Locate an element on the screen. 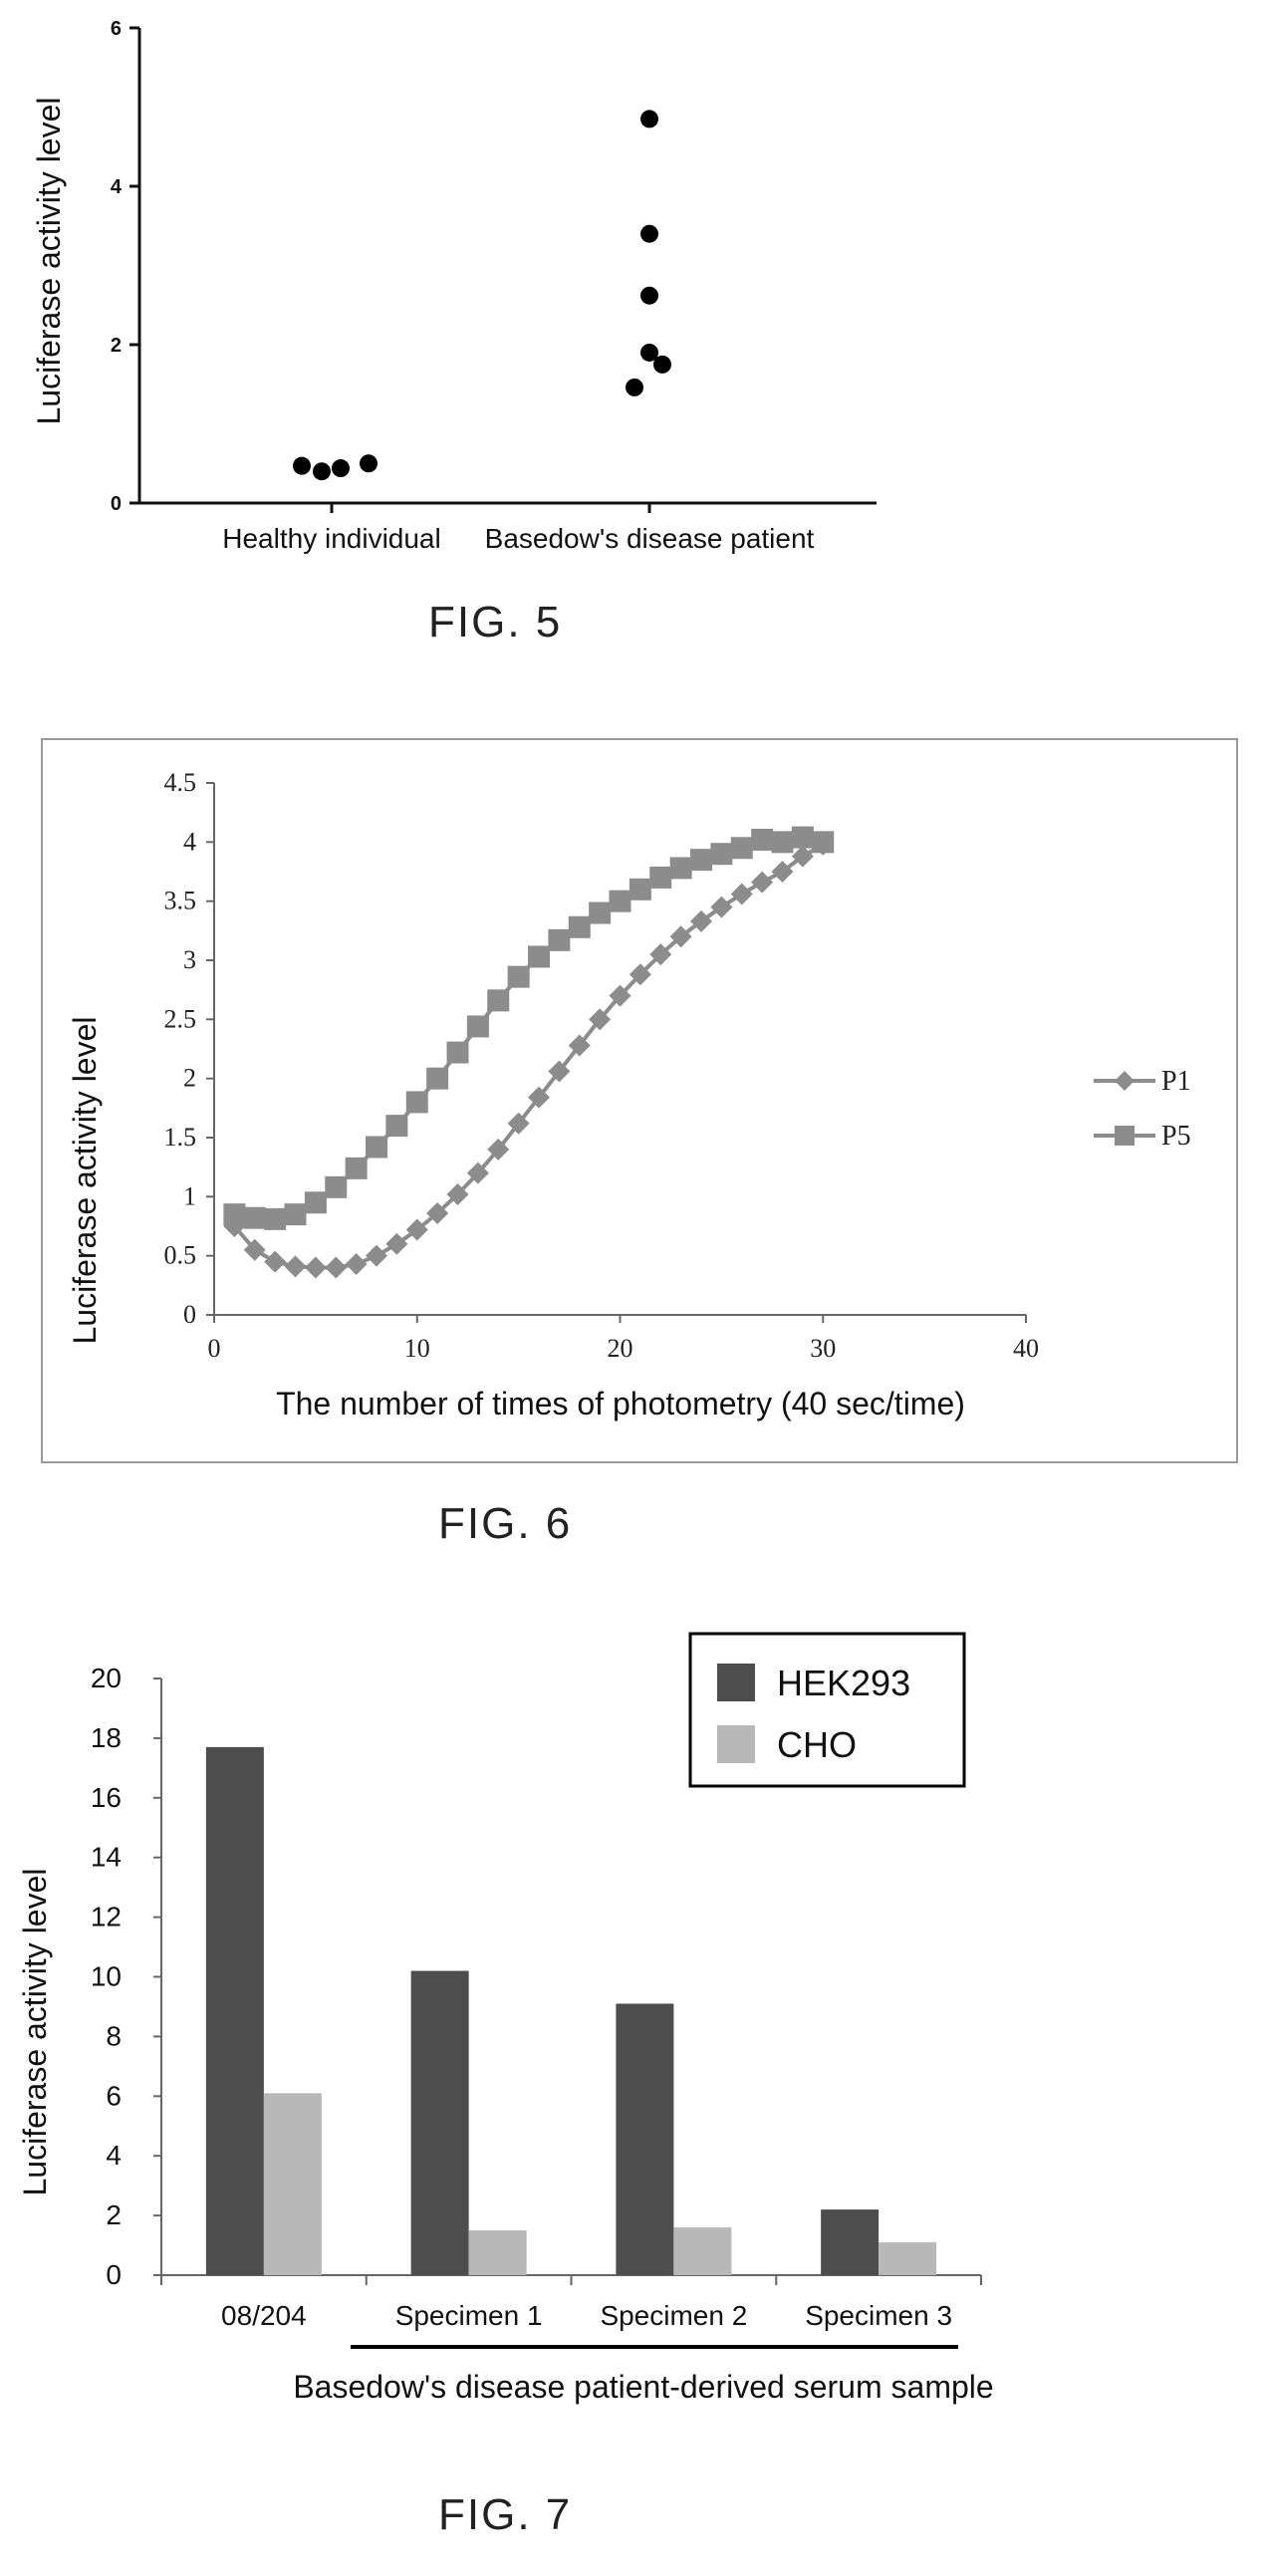 The image size is (1262, 2576). fig5-category-label: Basedow's disease patient is located at coordinates (650, 538).